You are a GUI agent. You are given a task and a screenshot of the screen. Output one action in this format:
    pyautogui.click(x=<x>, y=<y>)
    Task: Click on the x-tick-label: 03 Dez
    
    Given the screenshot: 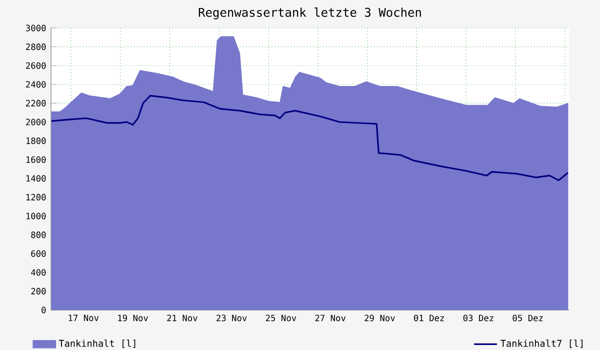 What is the action you would take?
    pyautogui.click(x=478, y=318)
    